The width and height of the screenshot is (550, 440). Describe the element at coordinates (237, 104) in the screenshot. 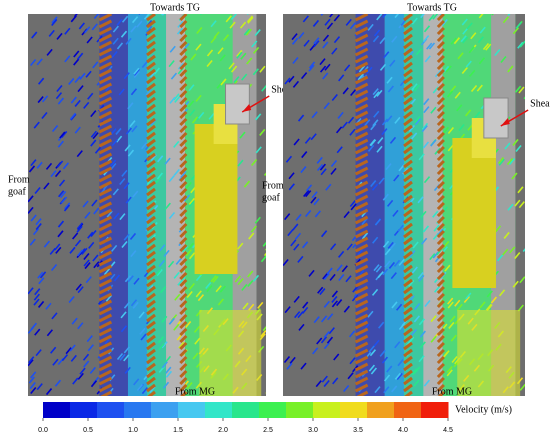

I see `shearer-body` at that location.